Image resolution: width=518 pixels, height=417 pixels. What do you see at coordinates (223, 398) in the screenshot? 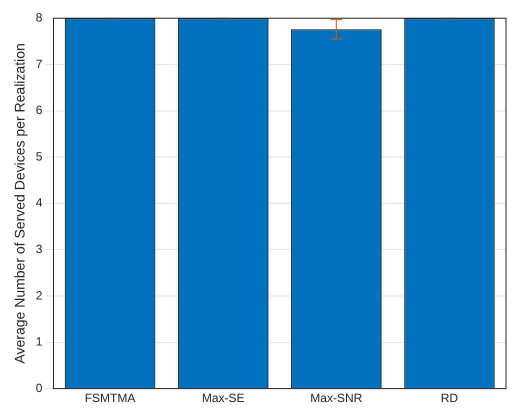
I see `x-tick-label: Max-SE` at bounding box center [223, 398].